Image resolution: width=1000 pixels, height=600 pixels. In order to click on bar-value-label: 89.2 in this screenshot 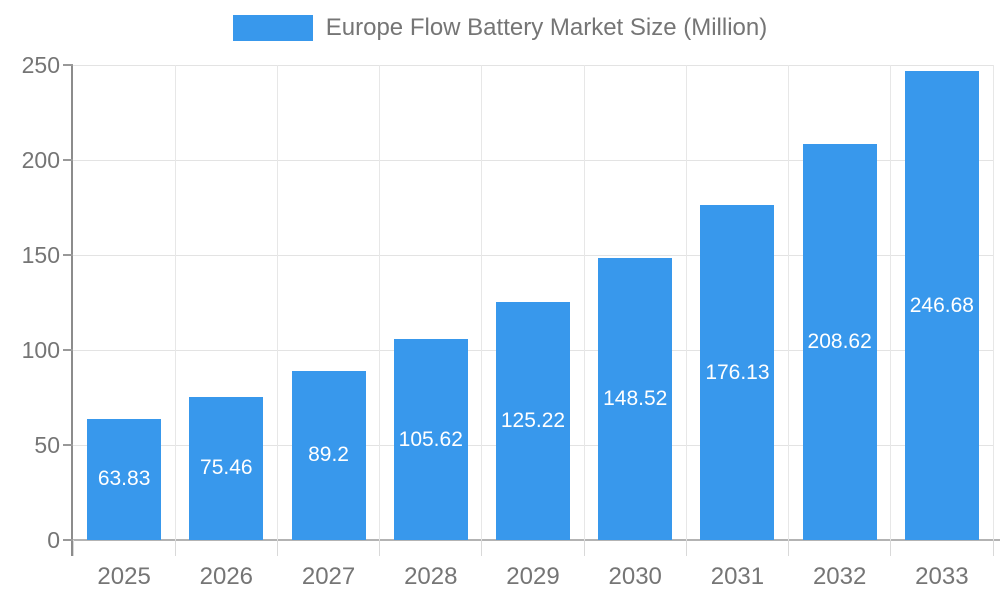, I will do `click(328, 455)`.